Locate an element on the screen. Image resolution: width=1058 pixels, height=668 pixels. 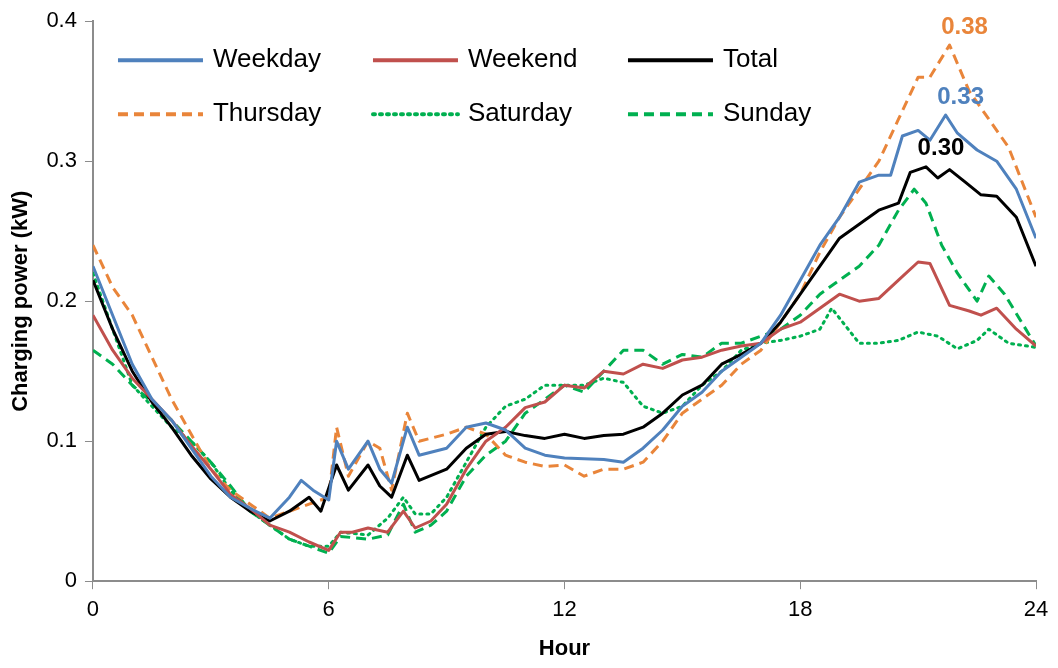
y-axis-title: Charging power (kW) is located at coordinates (20, 301).